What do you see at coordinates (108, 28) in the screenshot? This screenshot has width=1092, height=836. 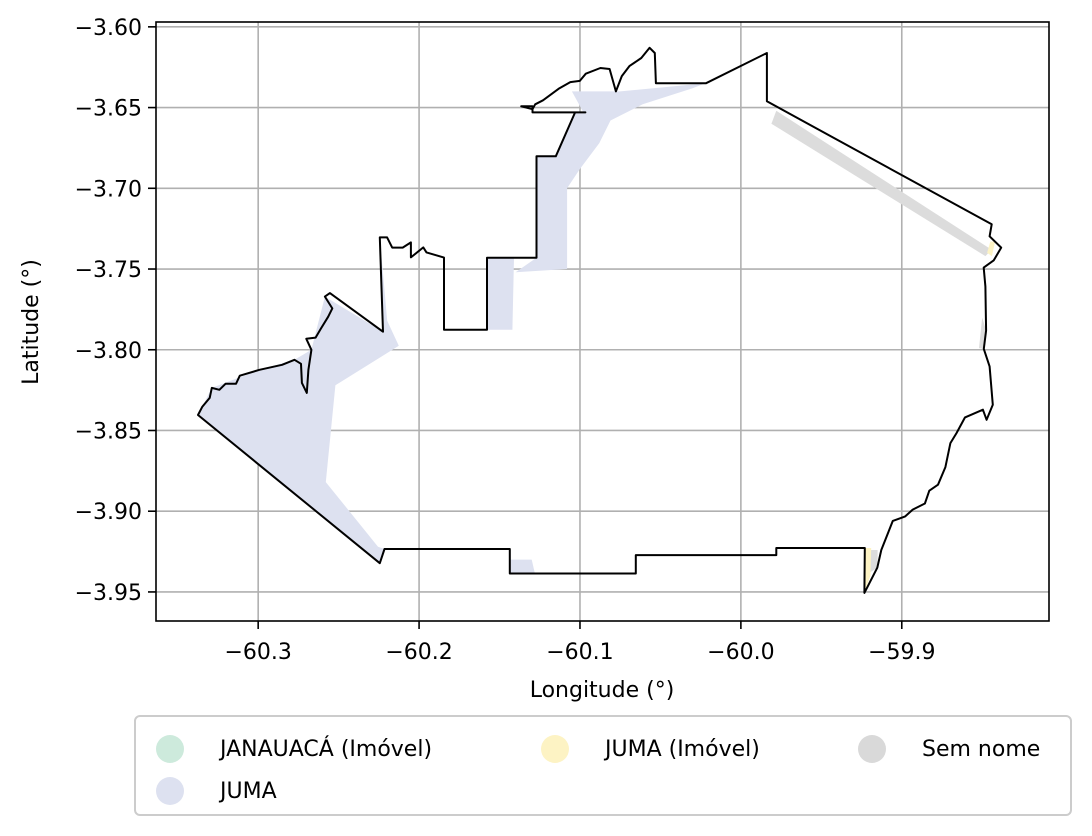 I see `y-tick-label: −3.60` at bounding box center [108, 28].